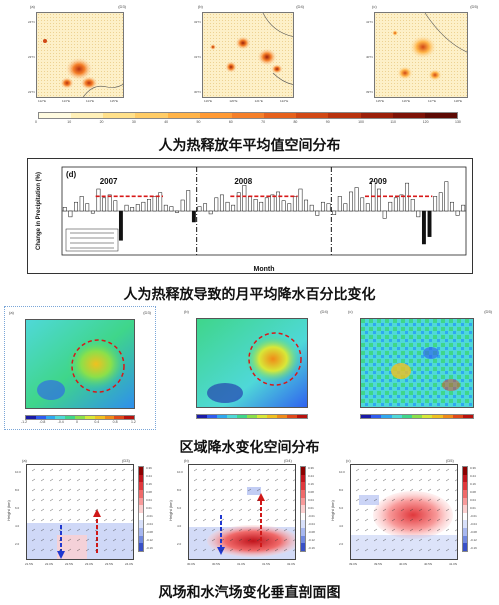 The height and width of the screenshot is (605, 499). Describe the element at coordinates (8, 510) in the screenshot. I see `section-ylabel: Height (km)` at that location.